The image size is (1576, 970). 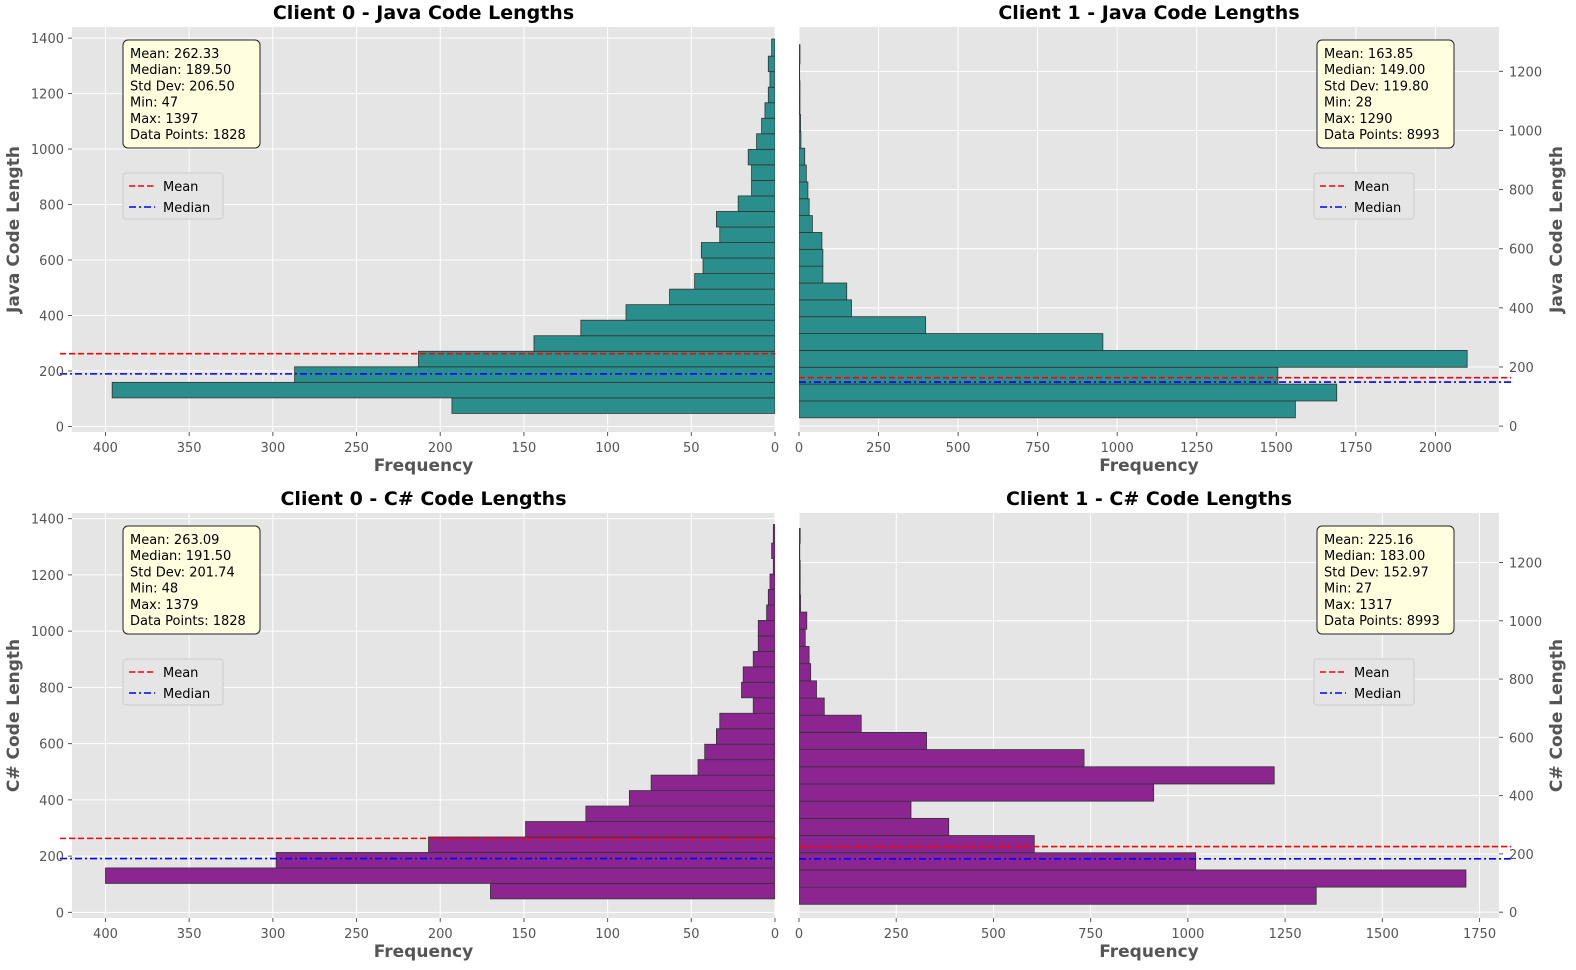 What do you see at coordinates (164, 605) in the screenshot?
I see `stats-line: Max: 1379` at bounding box center [164, 605].